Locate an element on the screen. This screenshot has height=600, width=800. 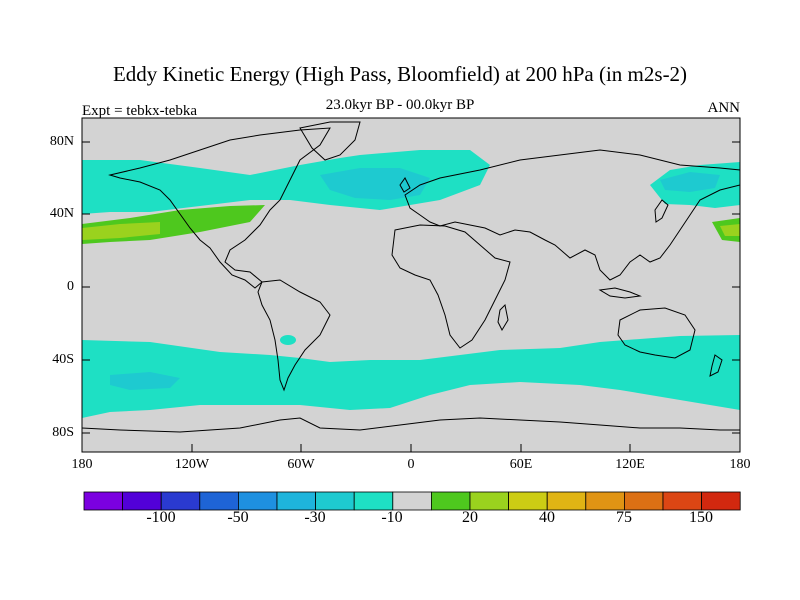
colorbar-label: 40 is located at coordinates (547, 517).